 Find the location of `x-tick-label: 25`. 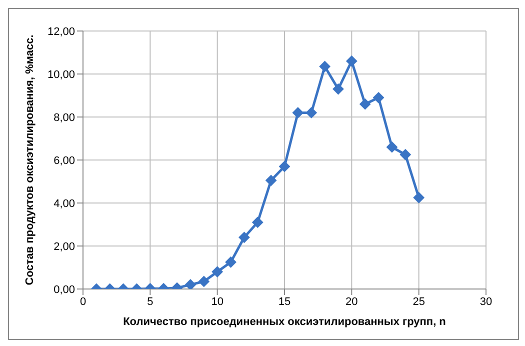

x-tick-label: 25 is located at coordinates (418, 302).